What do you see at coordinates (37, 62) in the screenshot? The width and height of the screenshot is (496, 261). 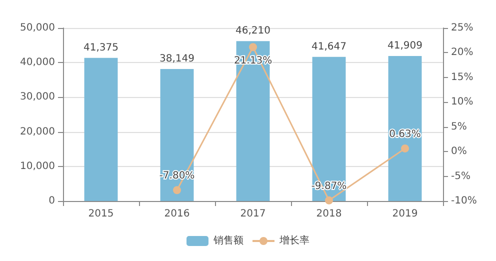 I see `y-tick-label: 40,000` at bounding box center [37, 62].